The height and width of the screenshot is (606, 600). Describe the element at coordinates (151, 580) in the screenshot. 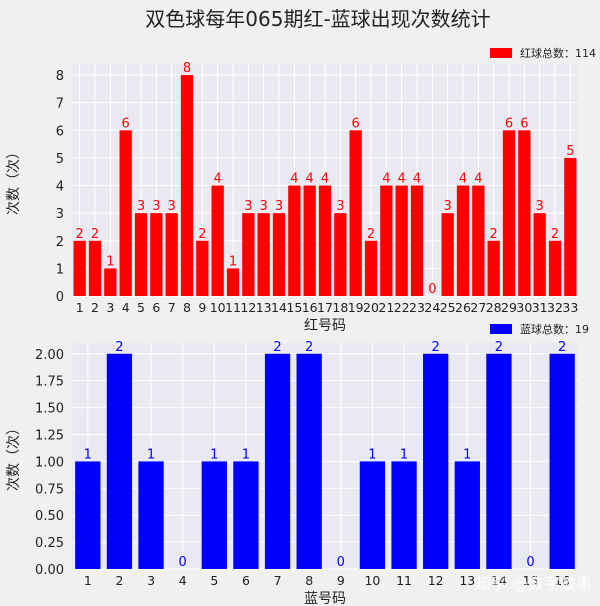

I see `x-tick-label: 3` at that location.